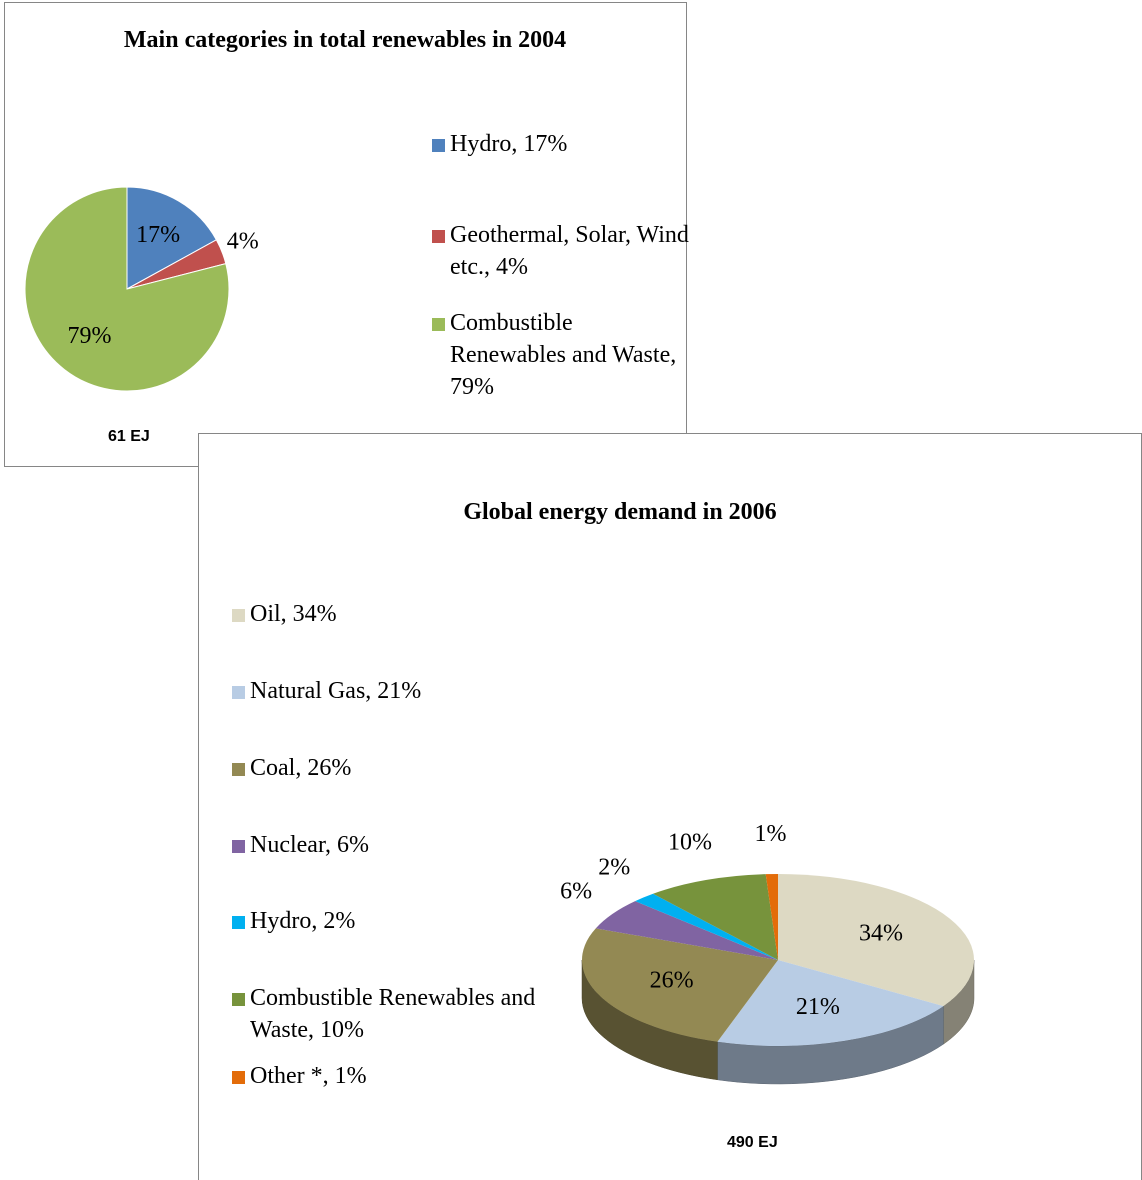 Image resolution: width=1142 pixels, height=1180 pixels. Describe the element at coordinates (406, 1076) in the screenshot. I see `legend-entry: Other *, 1%` at that location.